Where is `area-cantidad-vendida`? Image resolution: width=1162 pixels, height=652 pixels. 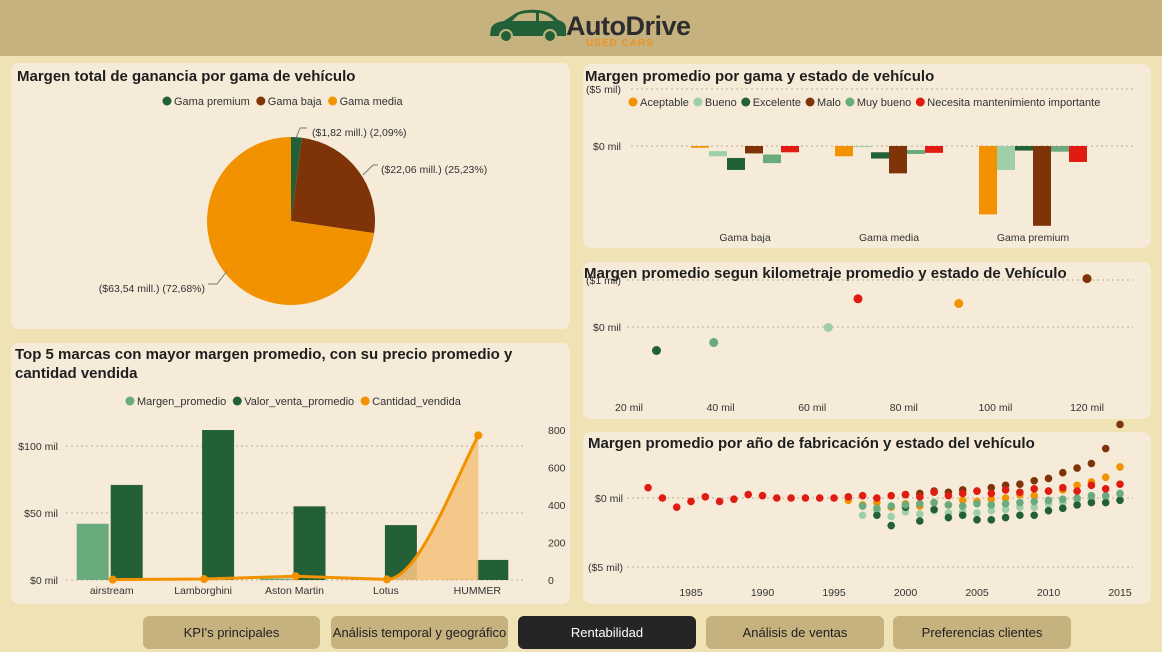 area-cantidad-vendida is located at coordinates (432, 507).